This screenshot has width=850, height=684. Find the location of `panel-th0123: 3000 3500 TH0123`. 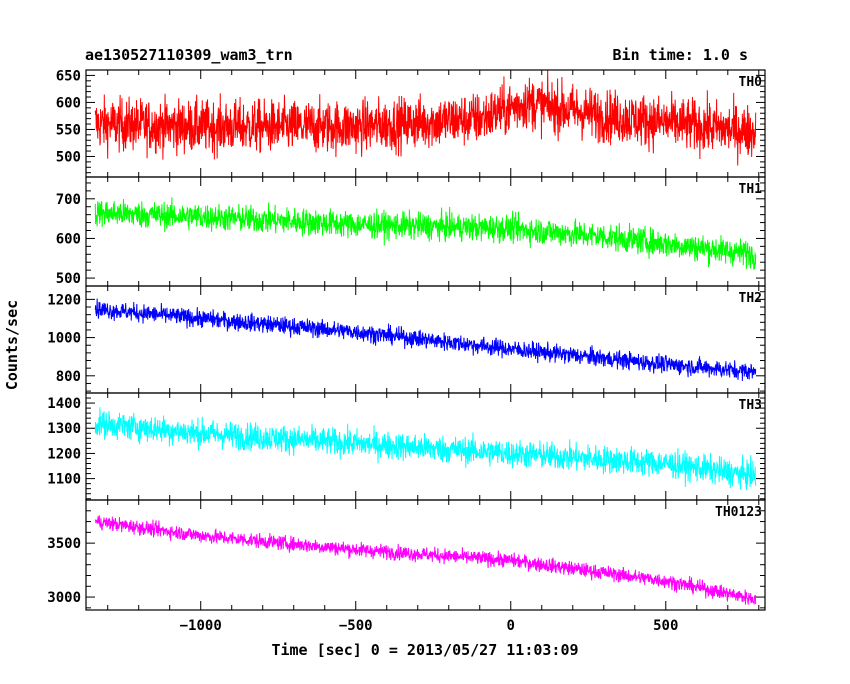

panel-th0123: 3000 3500 TH0123 is located at coordinates (406, 555).